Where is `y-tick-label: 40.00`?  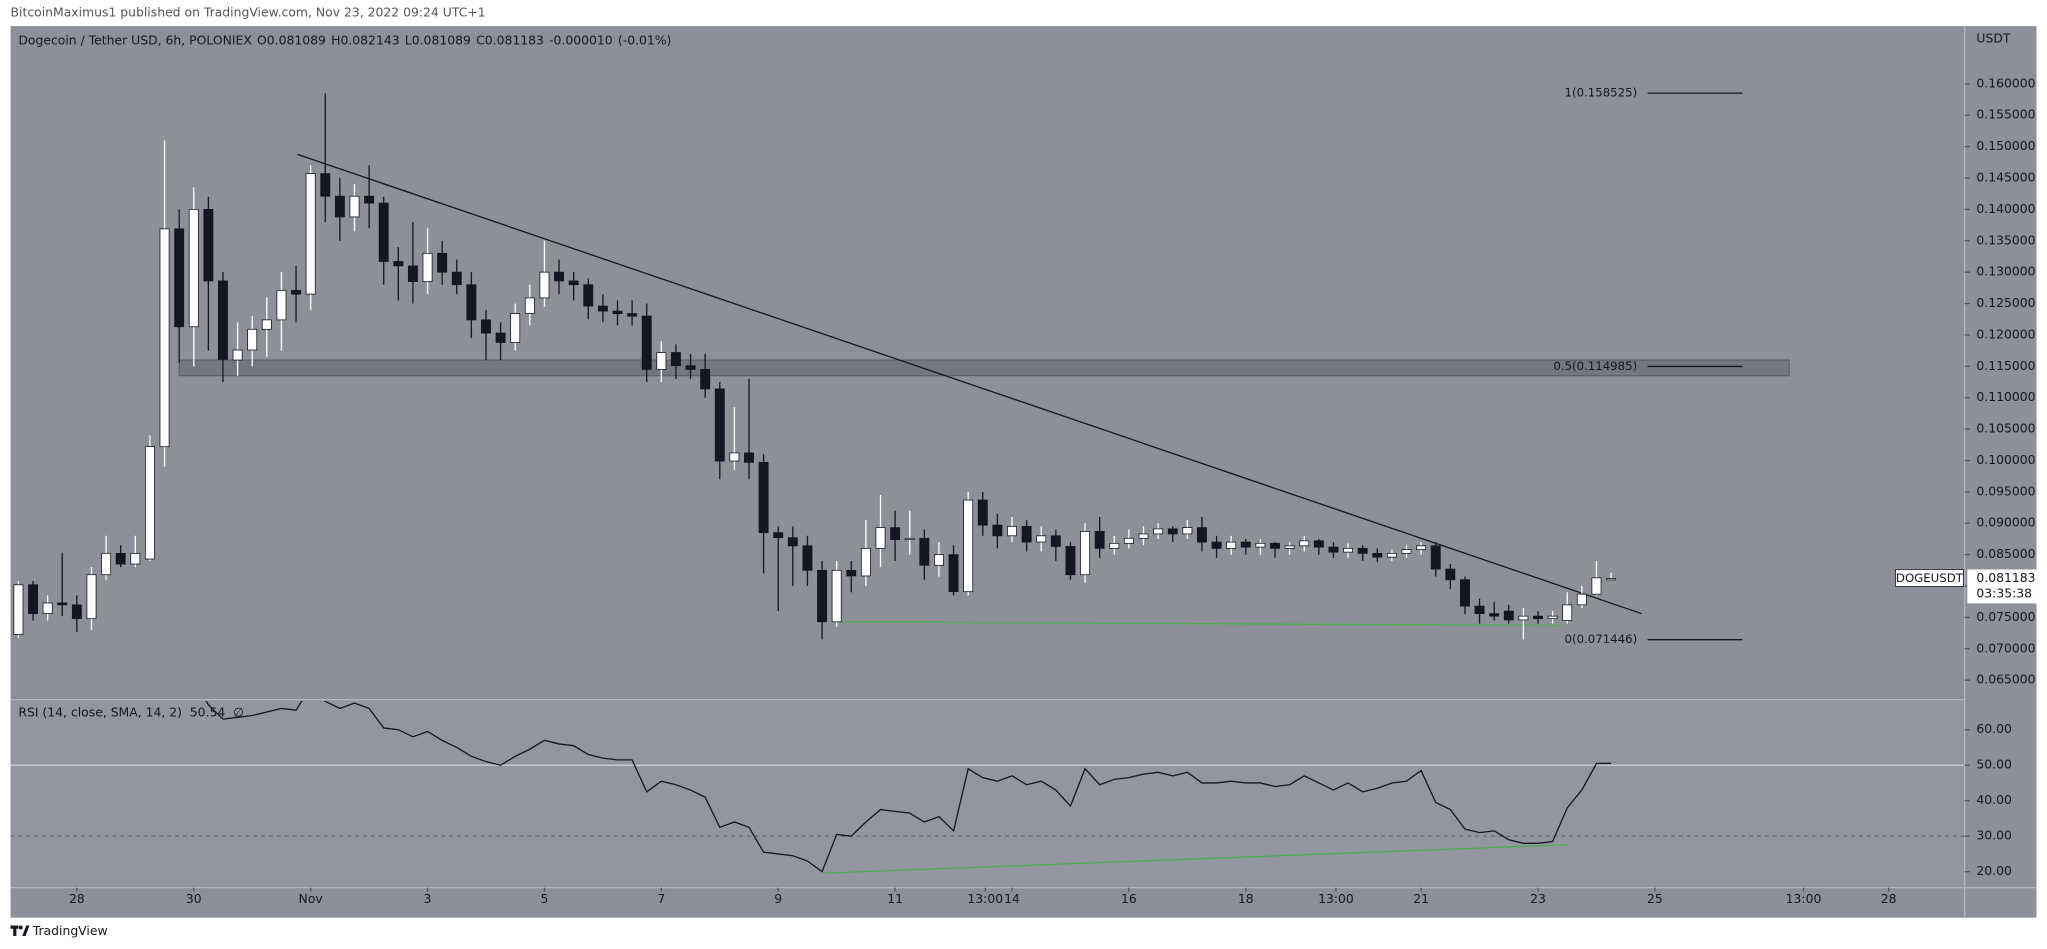
y-tick-label: 40.00 is located at coordinates (1994, 799).